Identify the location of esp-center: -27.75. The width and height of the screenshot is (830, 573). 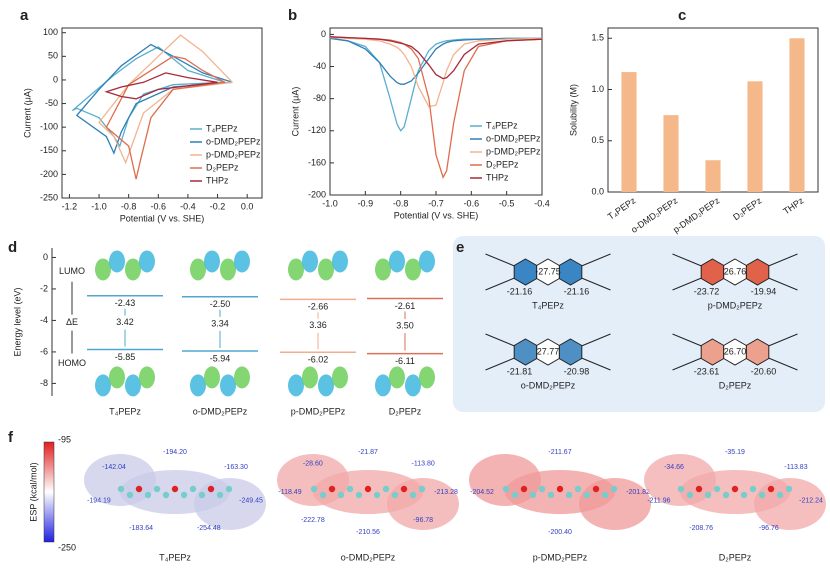
(548, 271).